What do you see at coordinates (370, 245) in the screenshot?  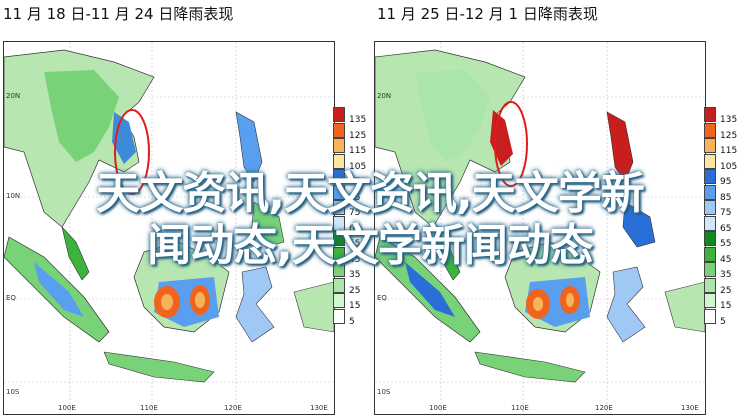 I see `watermark-line-2: 闻动态,天文学新闻动态` at bounding box center [370, 245].